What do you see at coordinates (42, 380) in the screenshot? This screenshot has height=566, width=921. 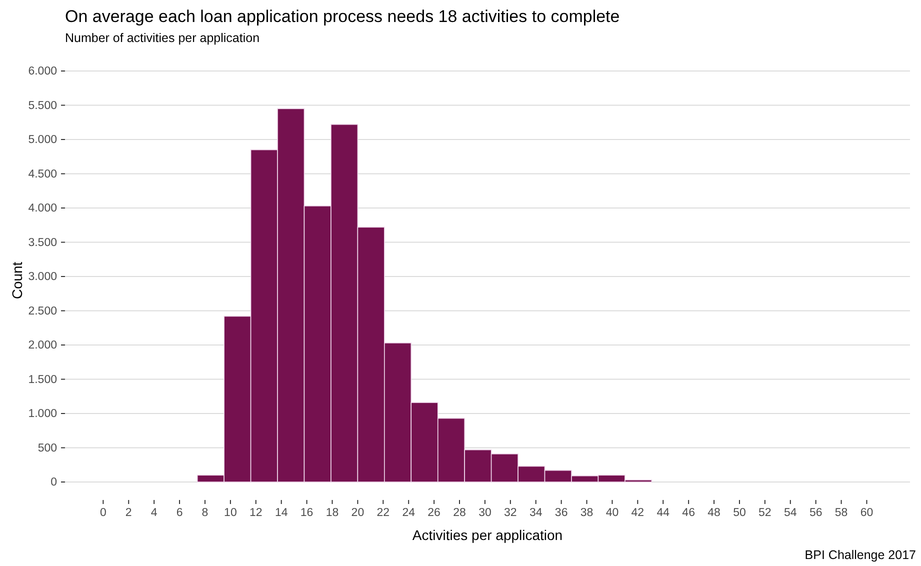 I see `y-tick-label: 1.500` at bounding box center [42, 380].